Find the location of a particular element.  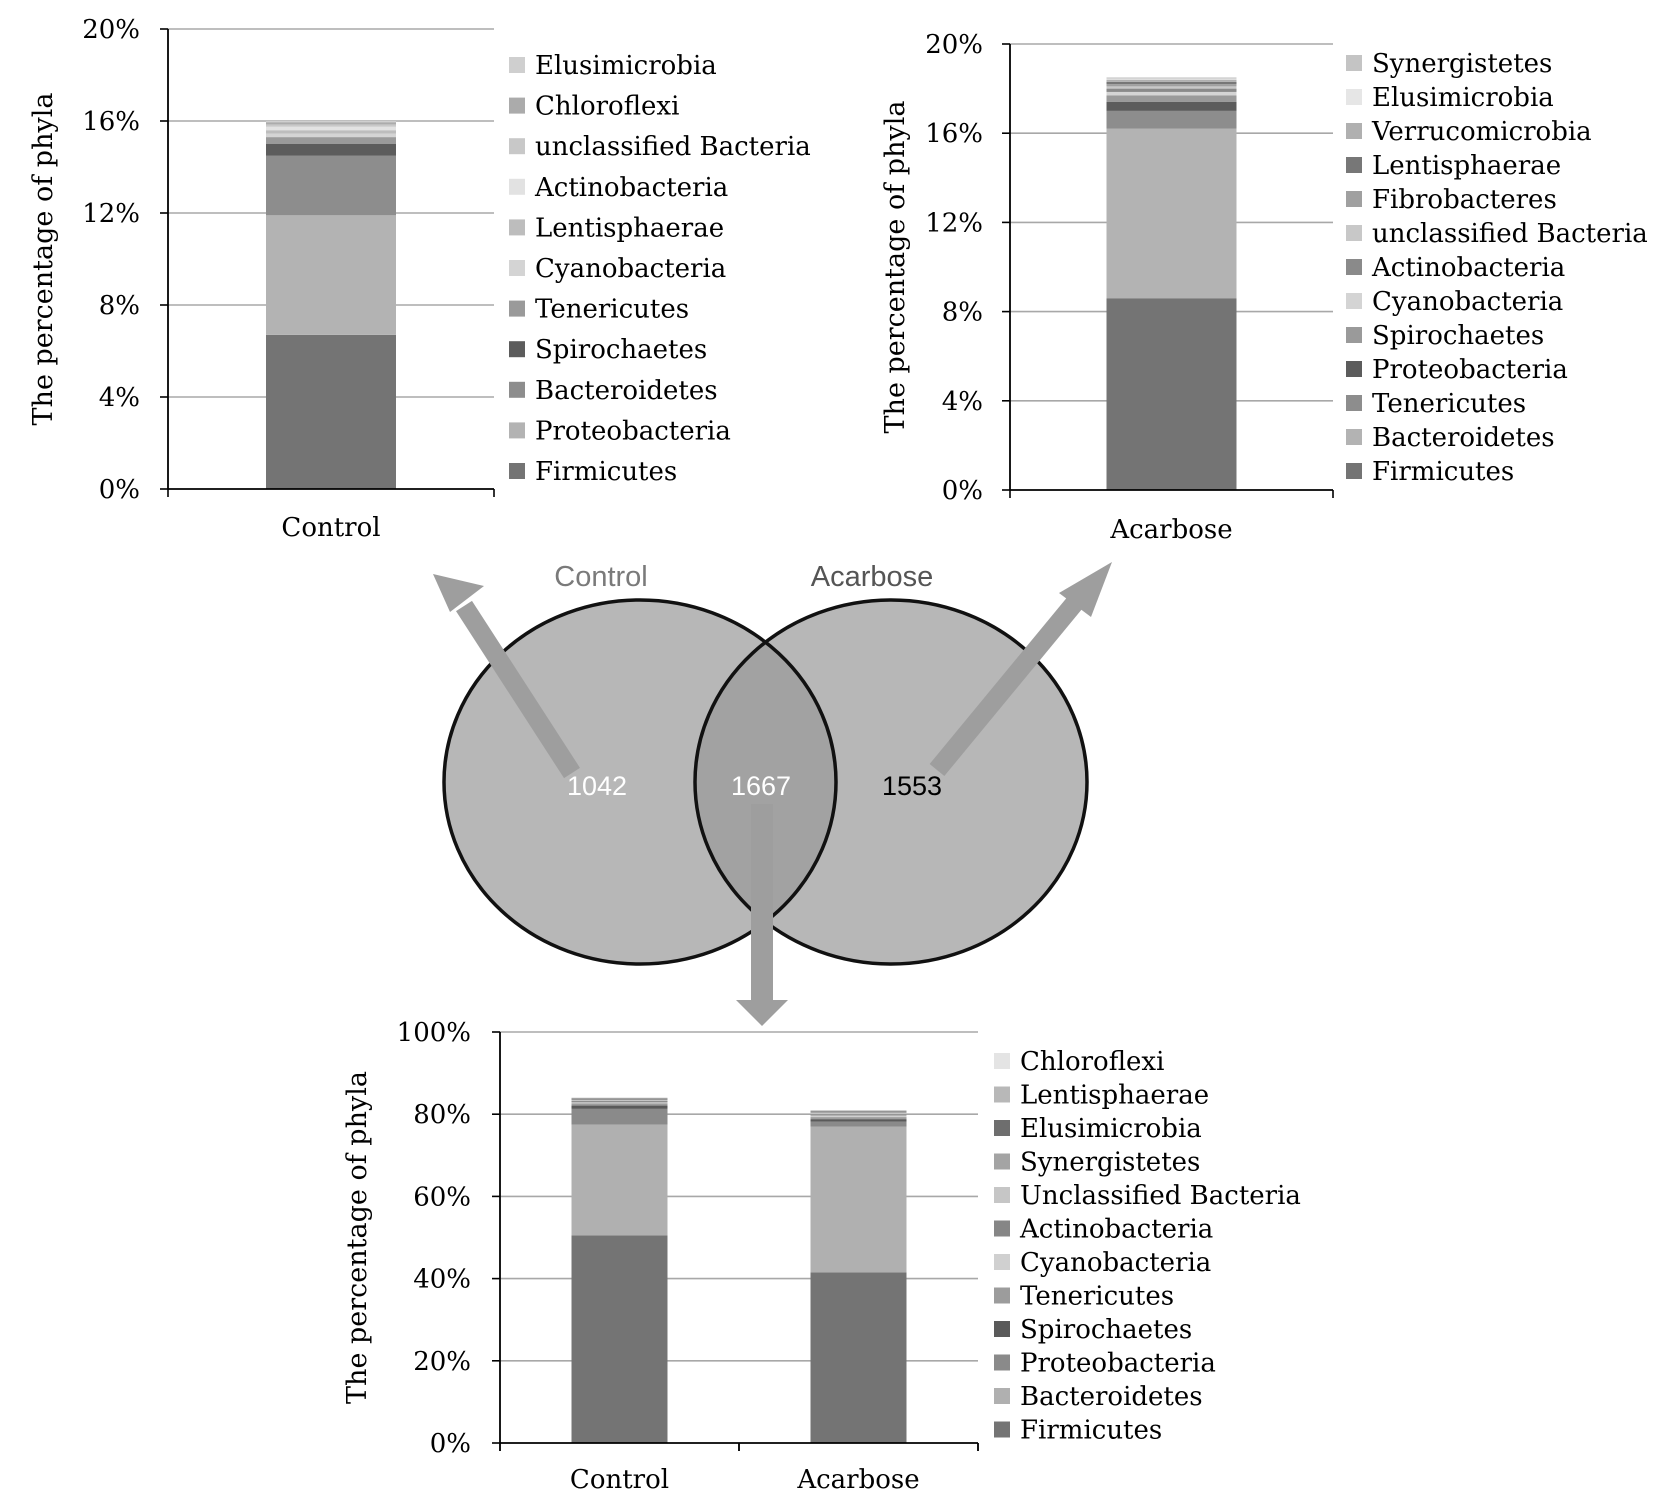

y-tick-label: 40% is located at coordinates (442, 1280).